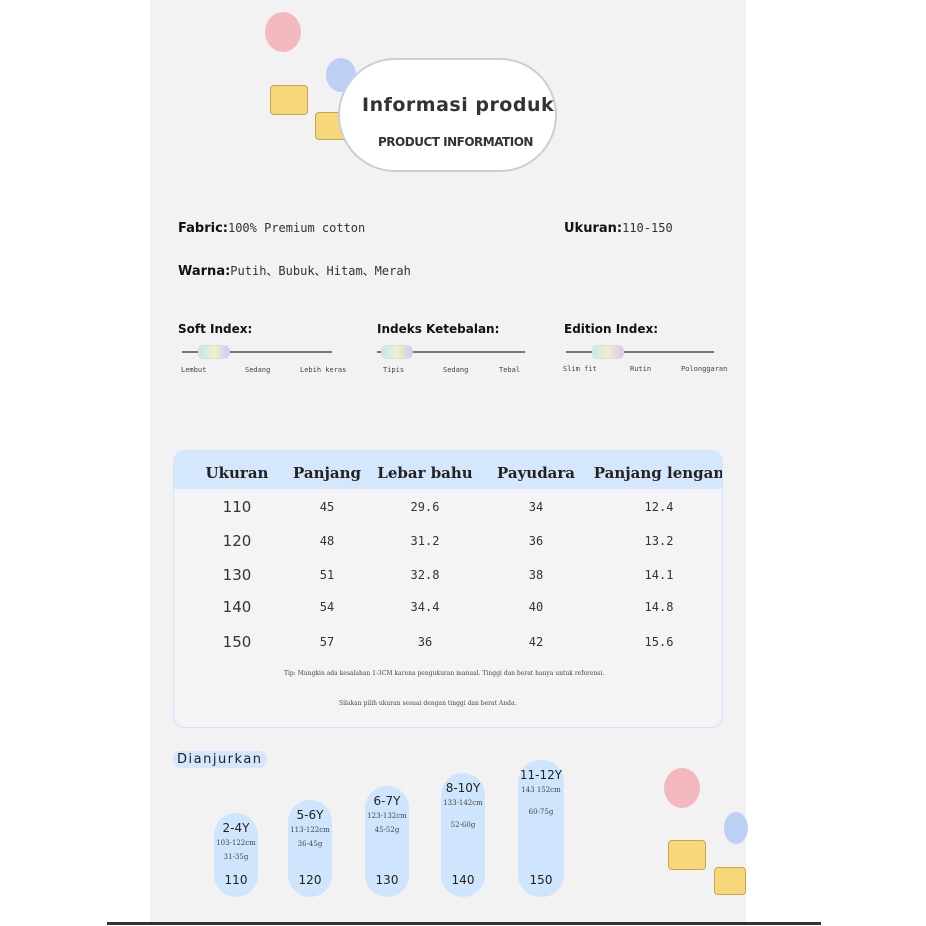 This screenshot has height=926, width=926. Describe the element at coordinates (541, 790) in the screenshot. I see `height-range: 143 152cm` at that location.